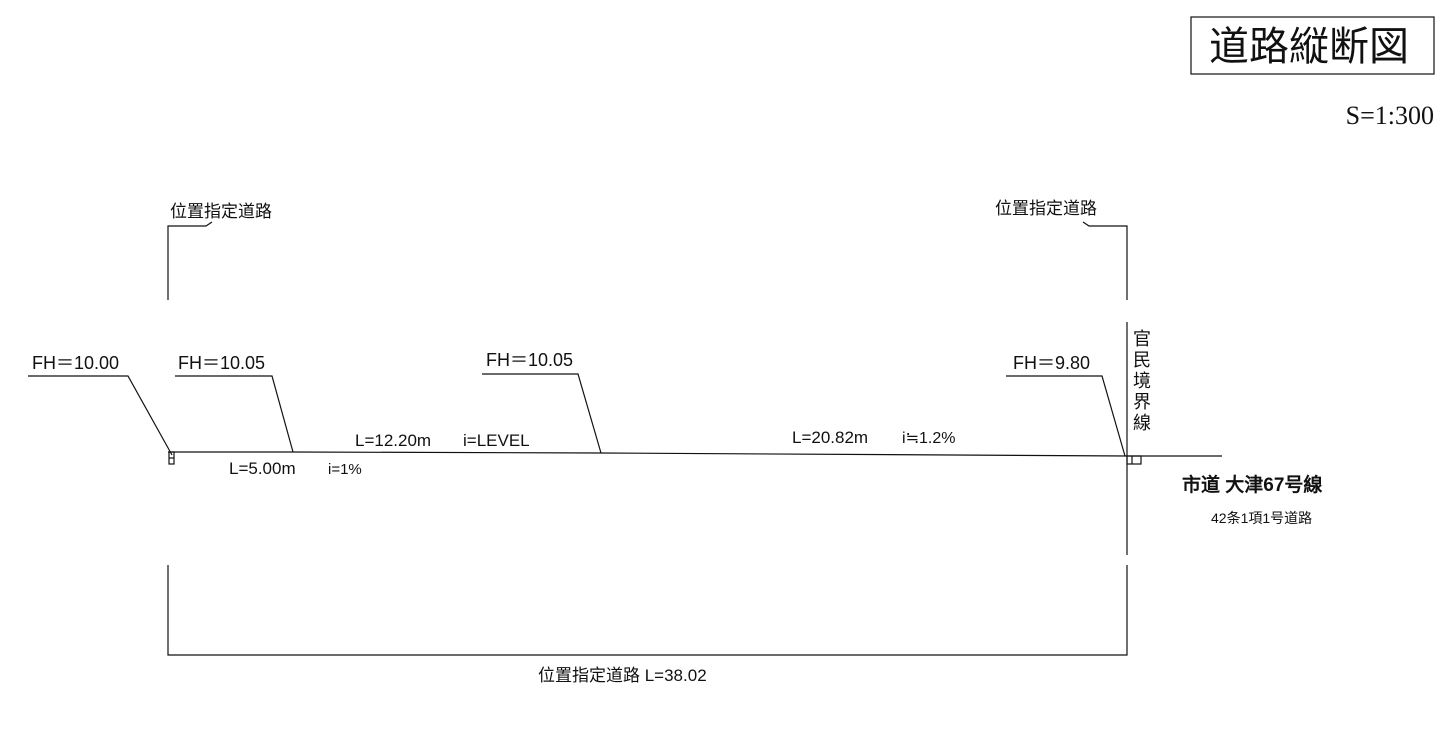  I want to click on seg-3-length: L=20.82m, so click(830, 437).